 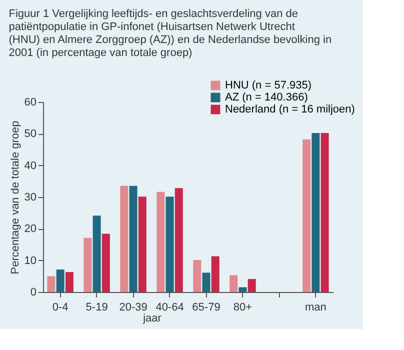 What do you see at coordinates (30, 134) in the screenshot?
I see `y-tick-label: 50` at bounding box center [30, 134].